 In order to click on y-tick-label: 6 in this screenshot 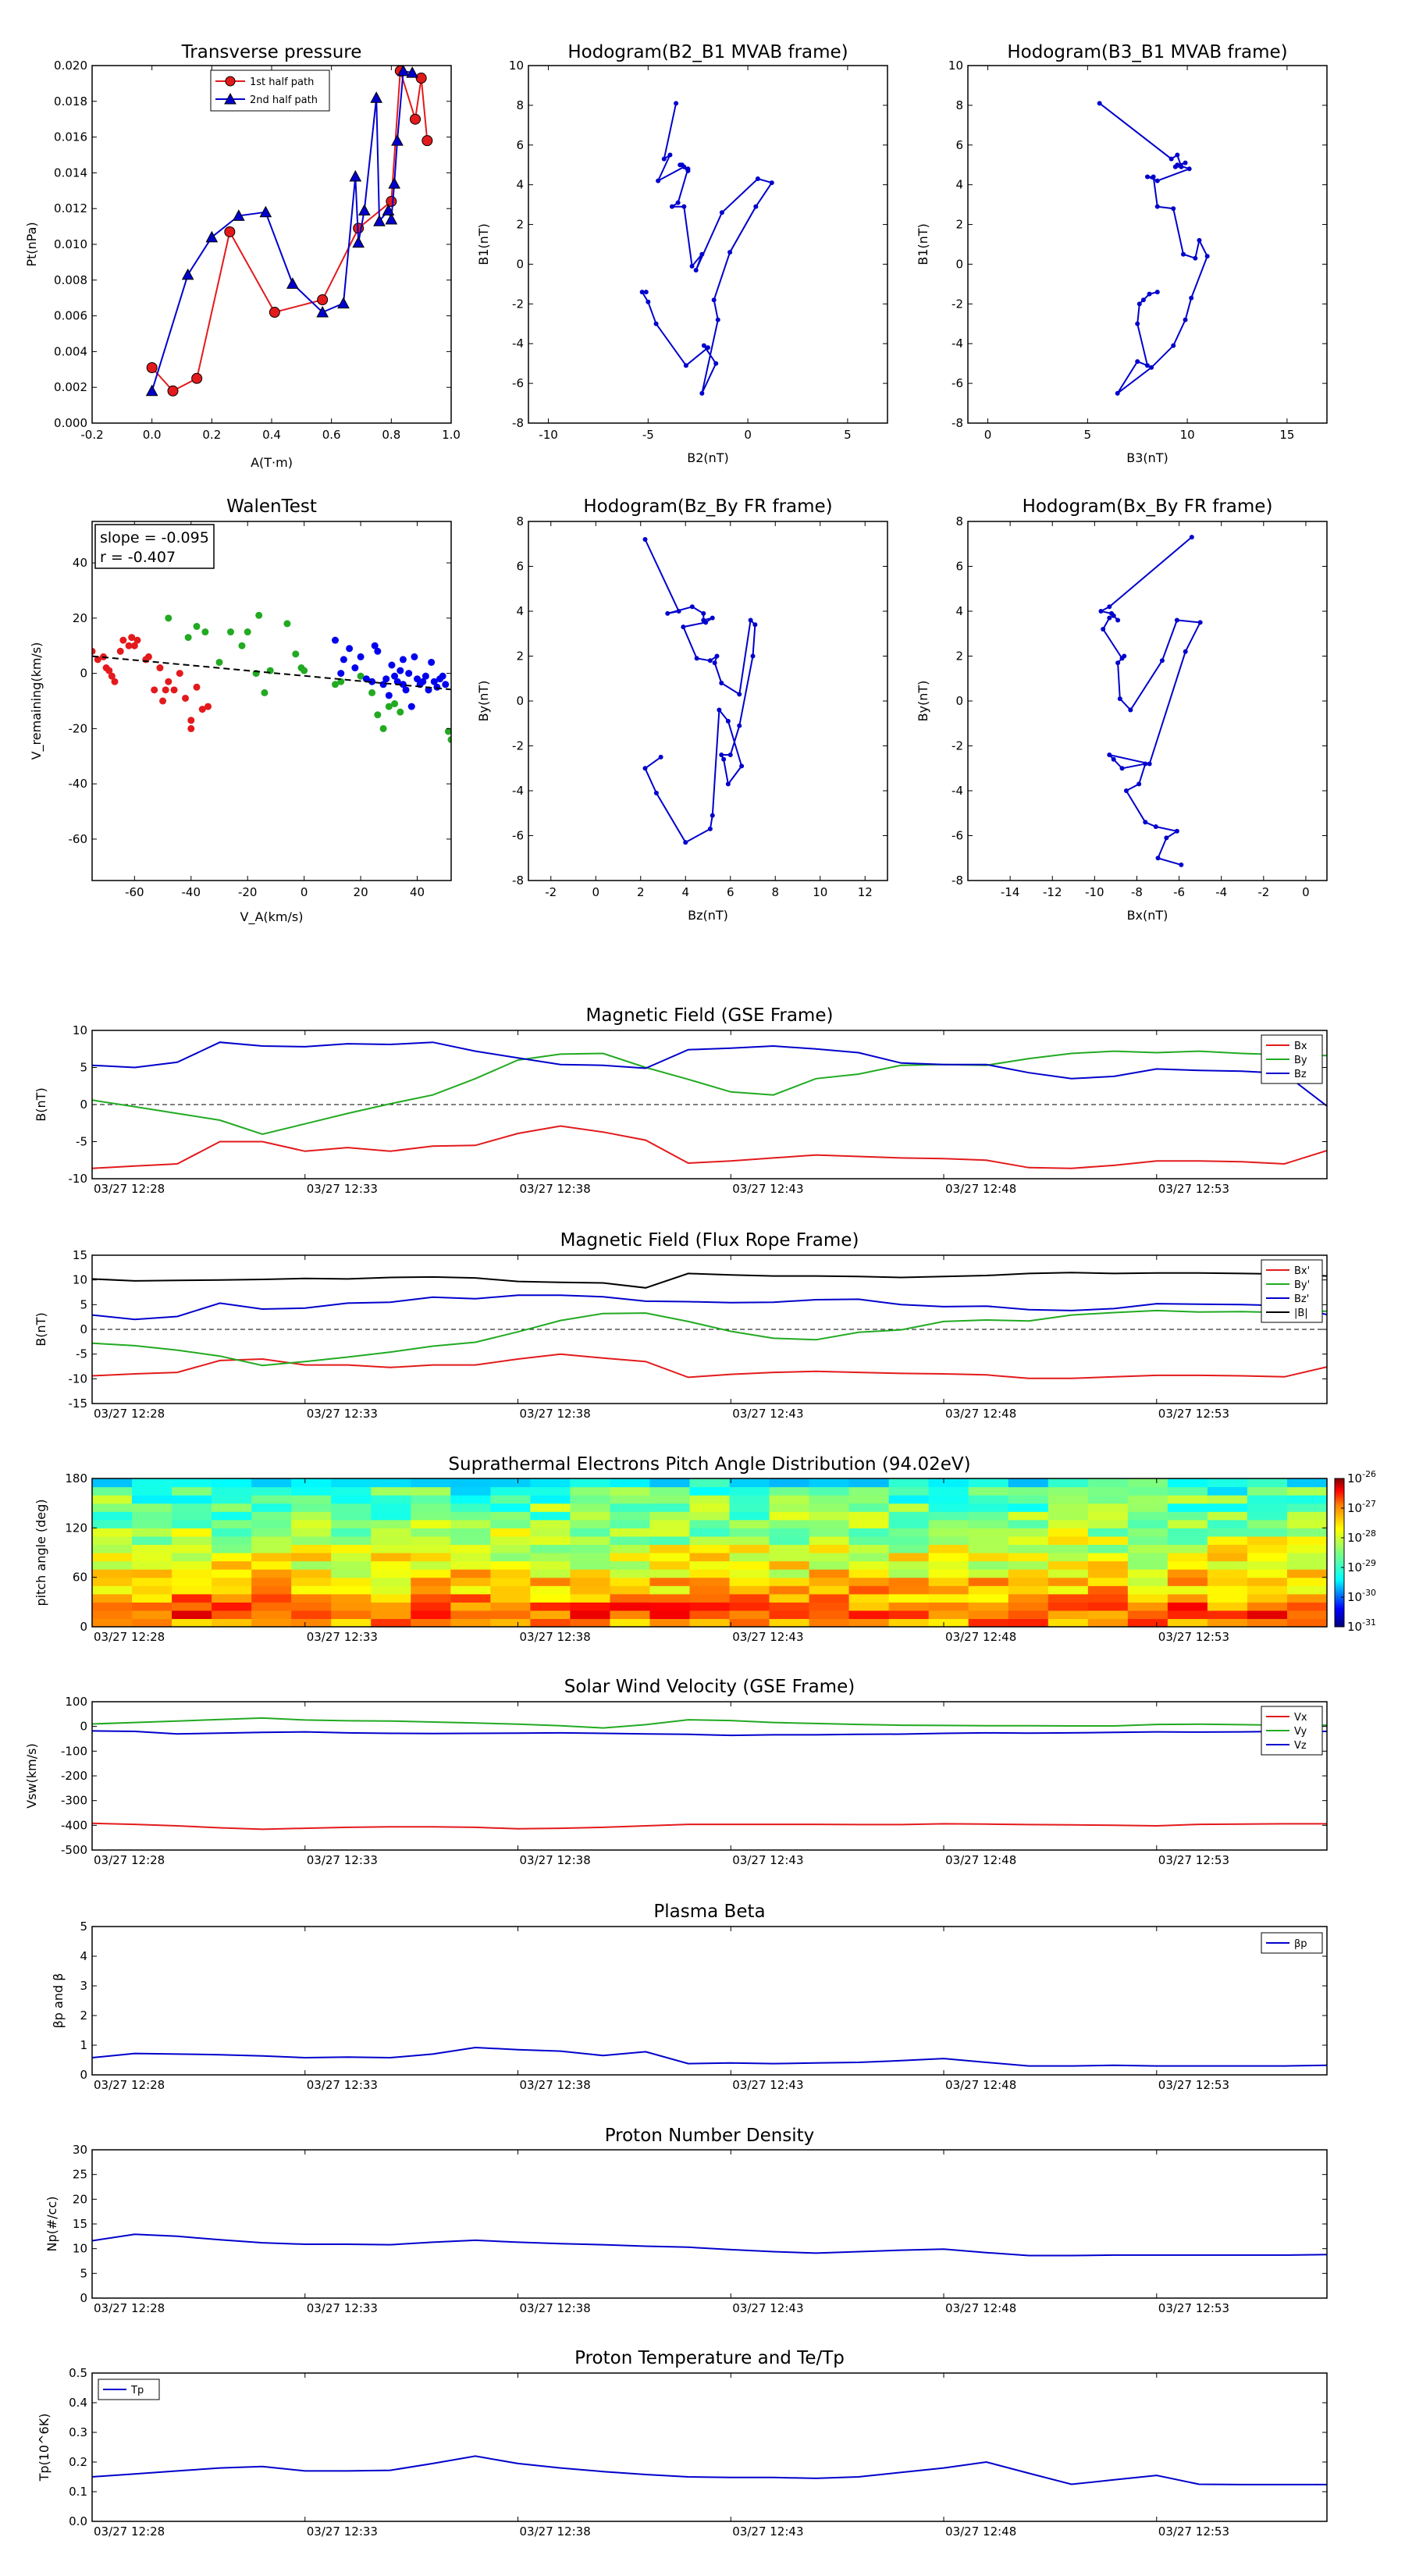, I will do `click(520, 145)`.